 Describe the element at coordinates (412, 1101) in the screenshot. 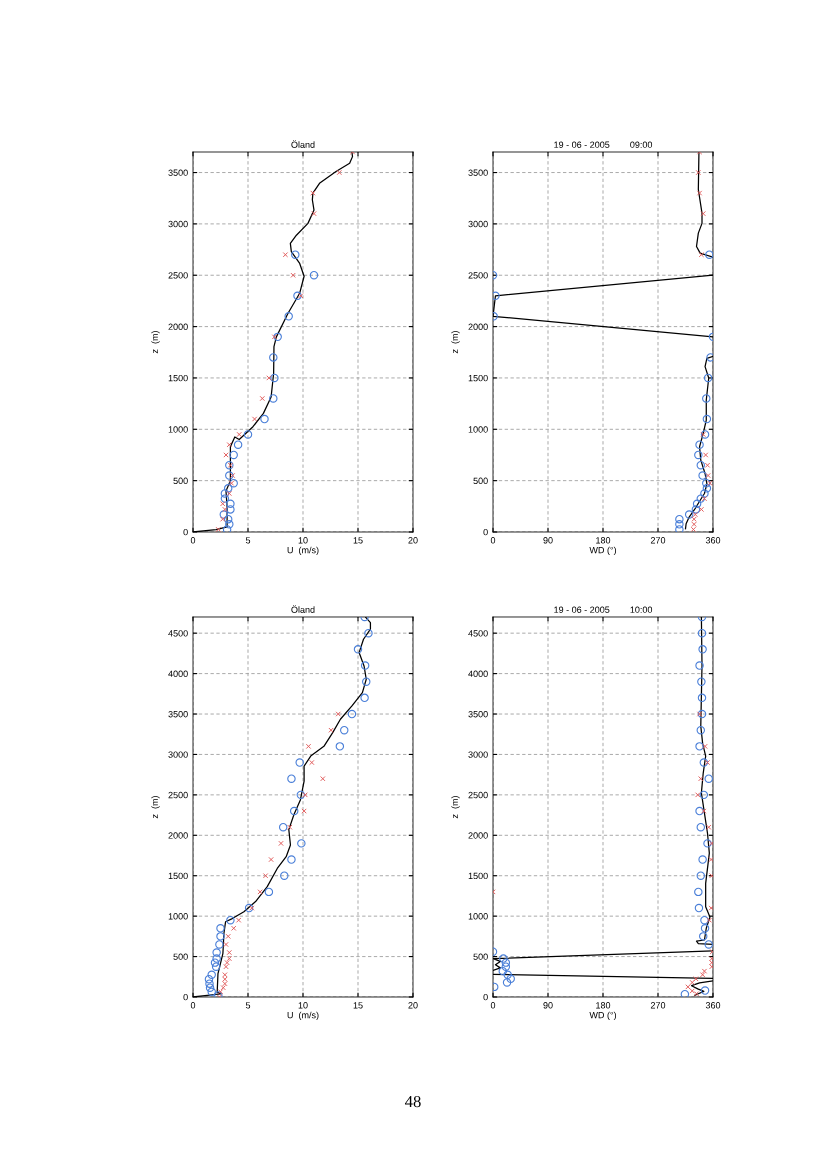

I see `text: 48` at that location.